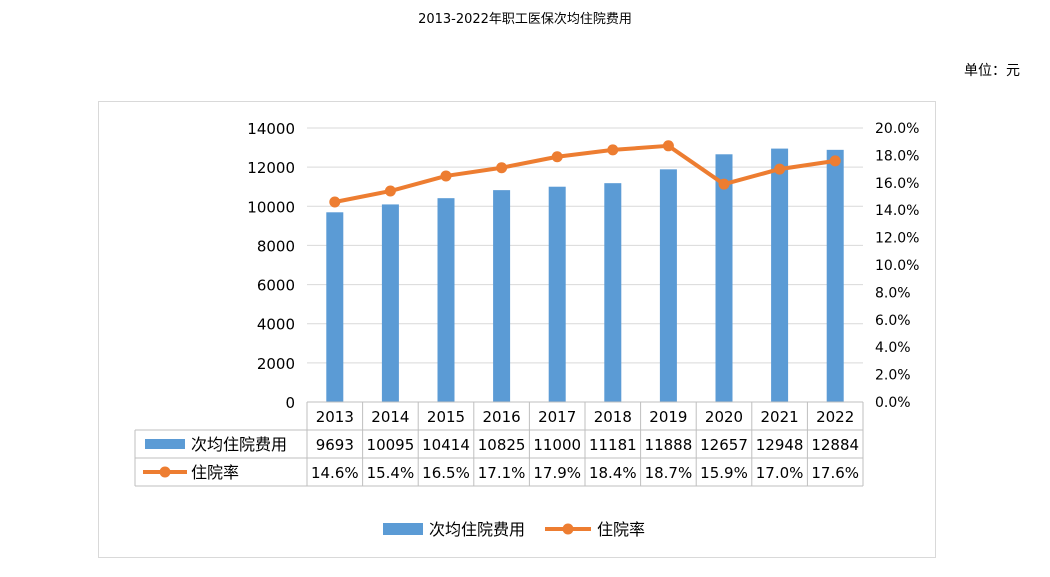 Image resolution: width=1050 pixels, height=577 pixels. I want to click on table-cell-value: 10414, so click(446, 445).